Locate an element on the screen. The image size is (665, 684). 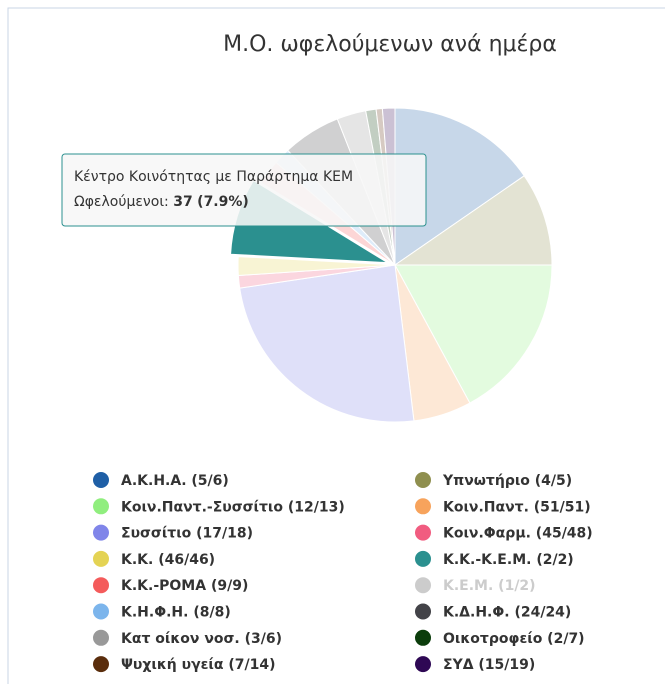
legend-label: Κ.Κ. (46/46) is located at coordinates (168, 560).